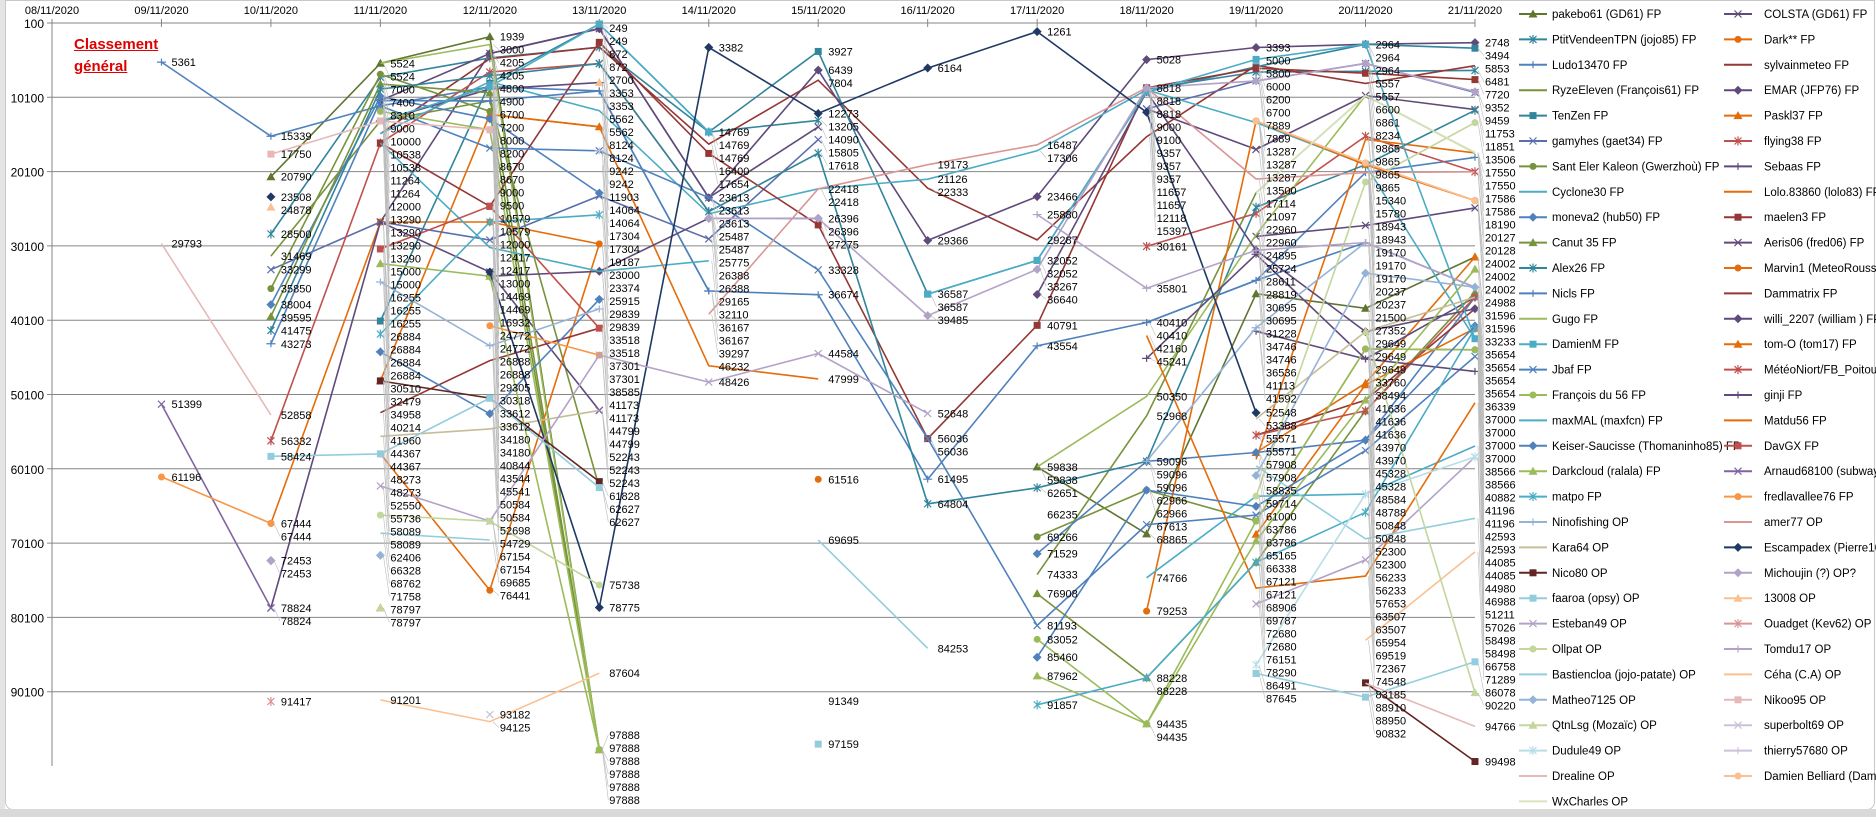 The image size is (1876, 817). What do you see at coordinates (953, 180) in the screenshot?
I see `data-label: 21126` at bounding box center [953, 180].